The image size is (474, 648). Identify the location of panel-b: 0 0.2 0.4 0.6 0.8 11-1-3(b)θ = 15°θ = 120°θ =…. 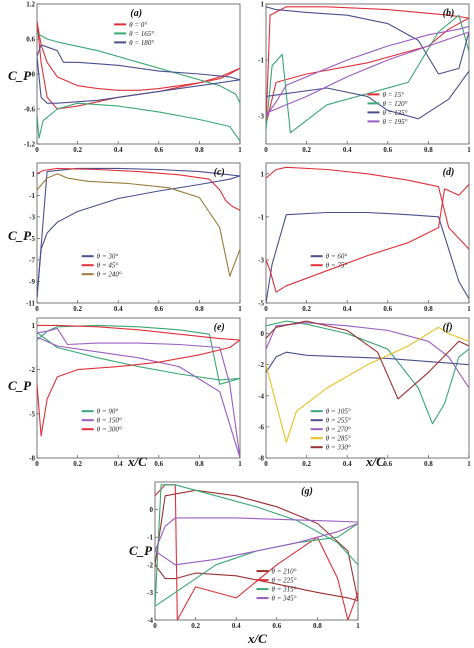
(364, 78).